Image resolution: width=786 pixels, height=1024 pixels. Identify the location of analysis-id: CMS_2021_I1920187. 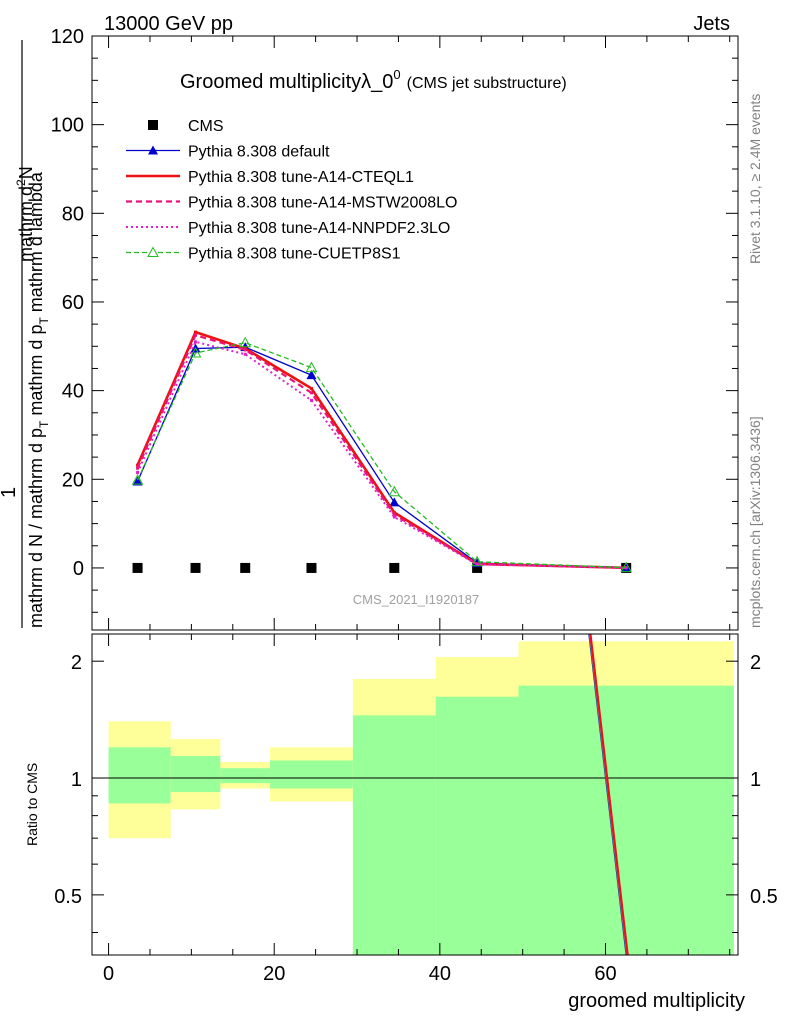
(416, 599).